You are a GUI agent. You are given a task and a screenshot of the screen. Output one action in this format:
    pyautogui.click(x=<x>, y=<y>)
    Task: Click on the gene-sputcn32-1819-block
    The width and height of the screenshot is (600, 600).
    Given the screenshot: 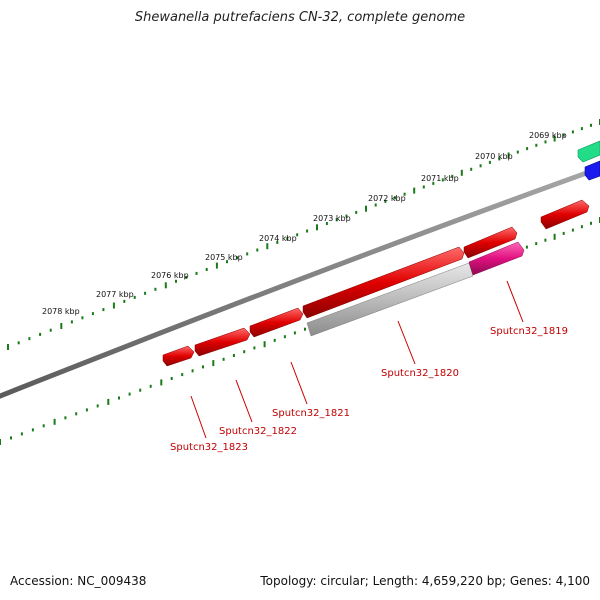 What is the action you would take?
    pyautogui.click(x=496, y=258)
    